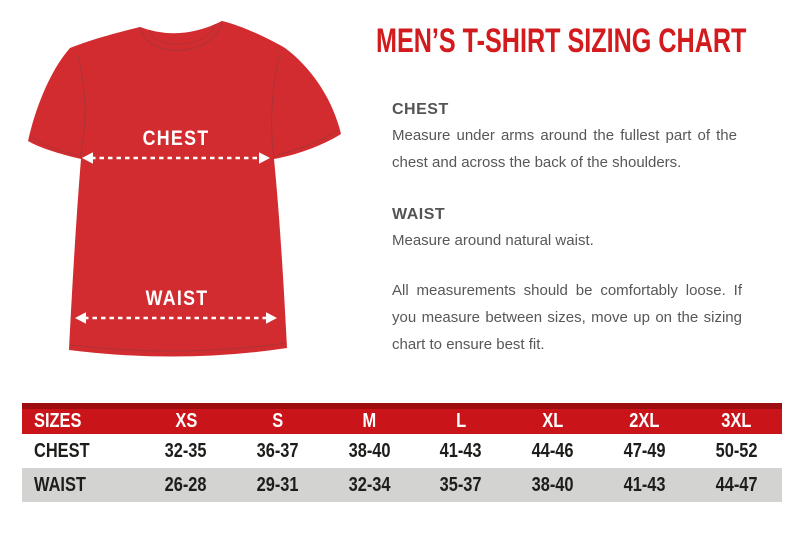  Describe the element at coordinates (644, 421) in the screenshot. I see `col-header-2xl: 2XL` at that location.